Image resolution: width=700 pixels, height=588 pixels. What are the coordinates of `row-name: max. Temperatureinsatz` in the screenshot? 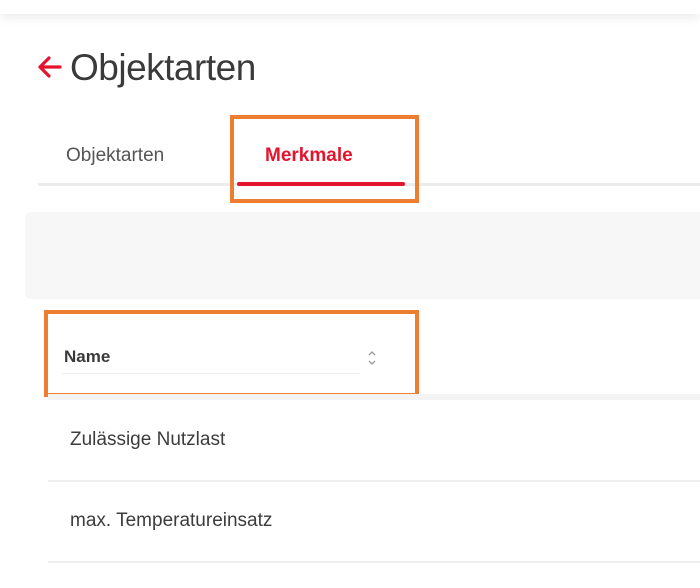 It's located at (171, 520).